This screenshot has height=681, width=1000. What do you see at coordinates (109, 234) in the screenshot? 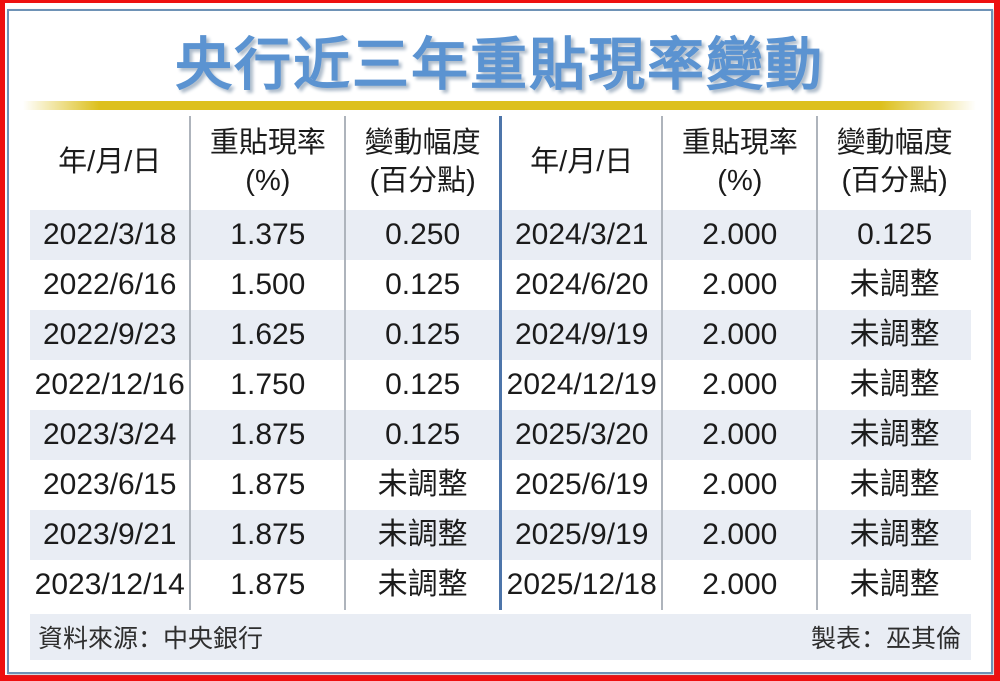
I see `cell-date: 2022/3/18` at bounding box center [109, 234].